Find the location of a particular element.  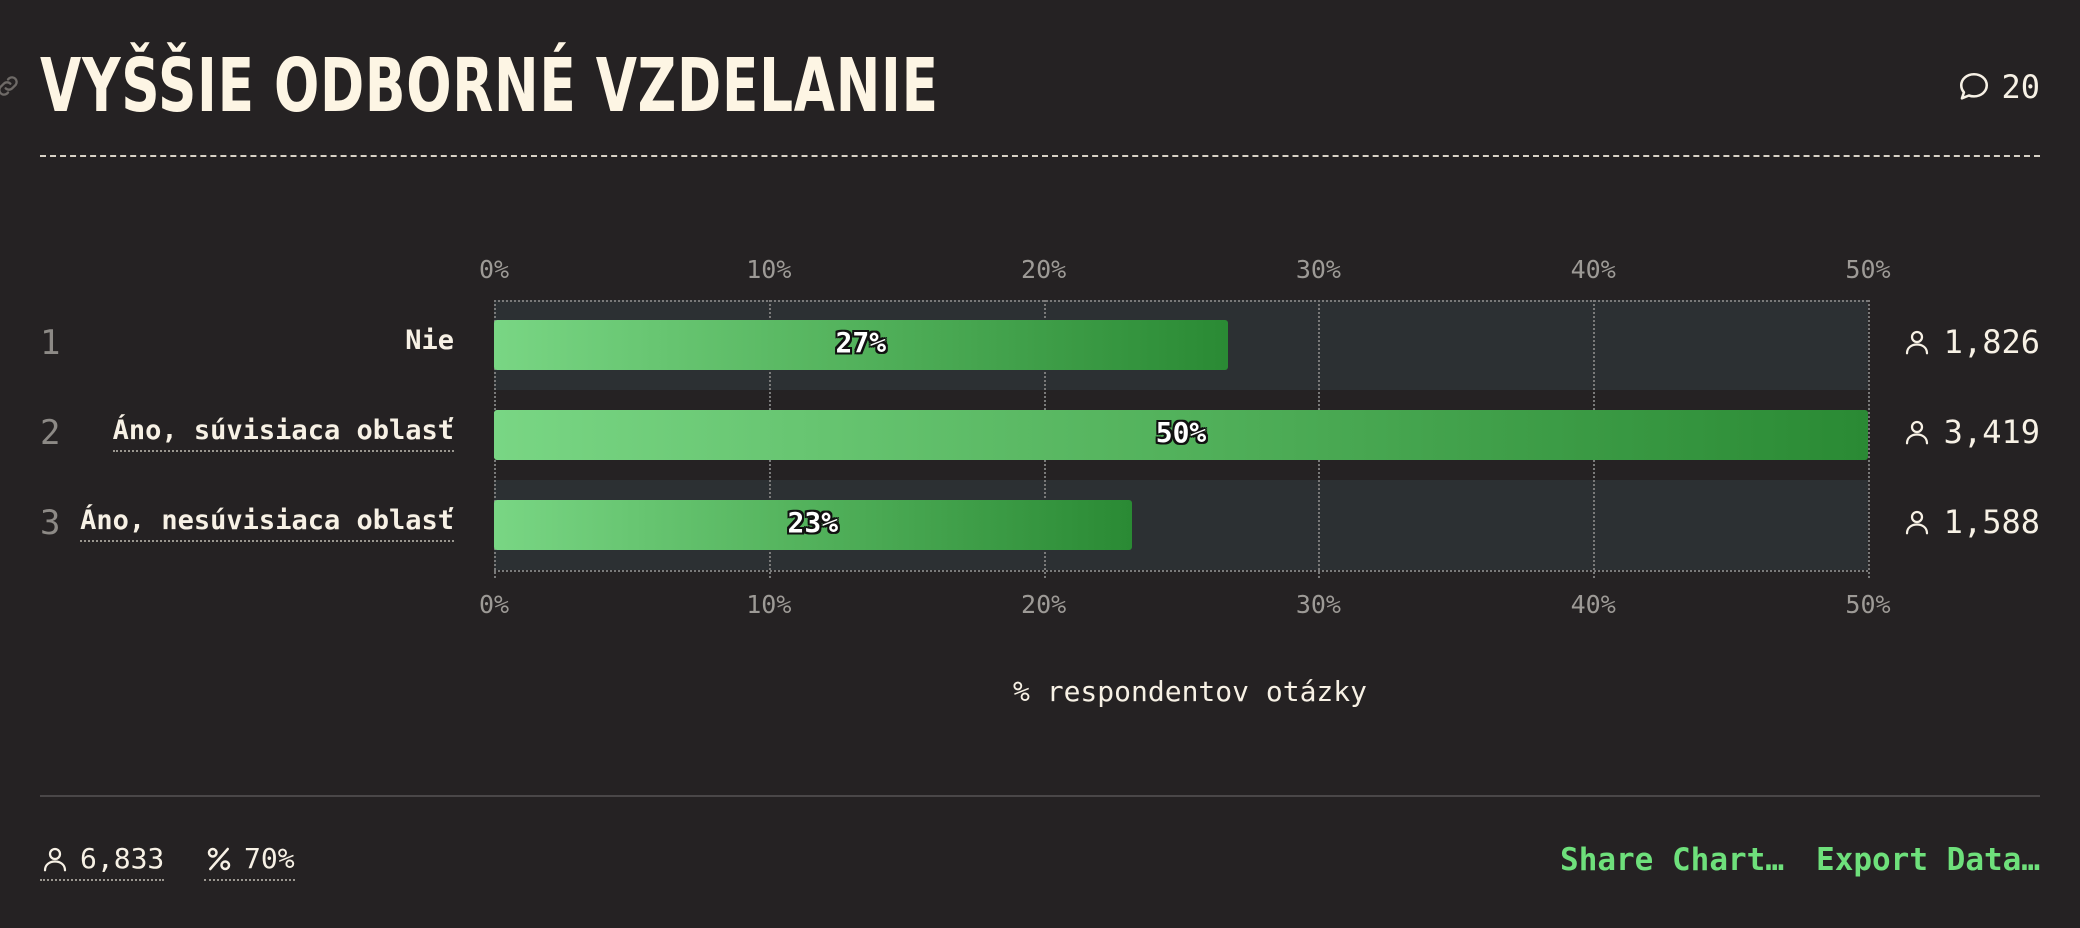

x-tick-label-top: 10% is located at coordinates (769, 269).